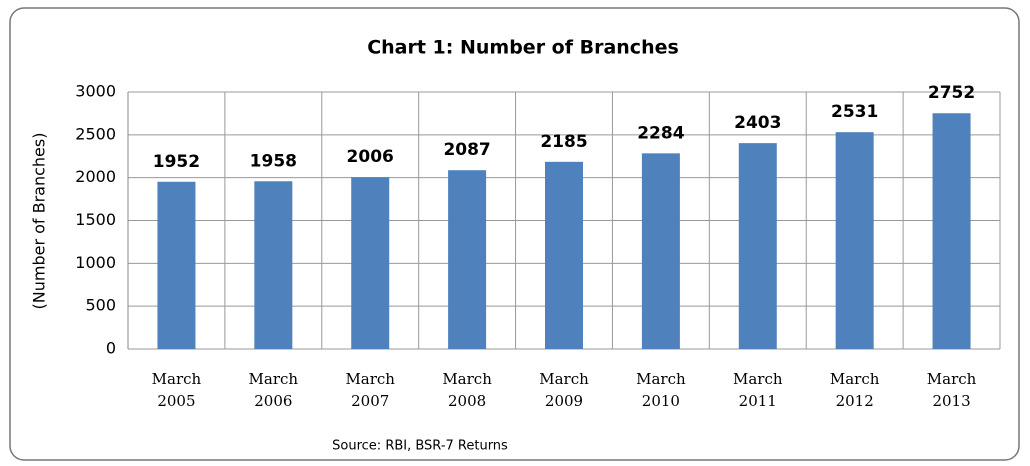 This screenshot has width=1030, height=466. Describe the element at coordinates (370, 157) in the screenshot. I see `value-label: 2006` at that location.